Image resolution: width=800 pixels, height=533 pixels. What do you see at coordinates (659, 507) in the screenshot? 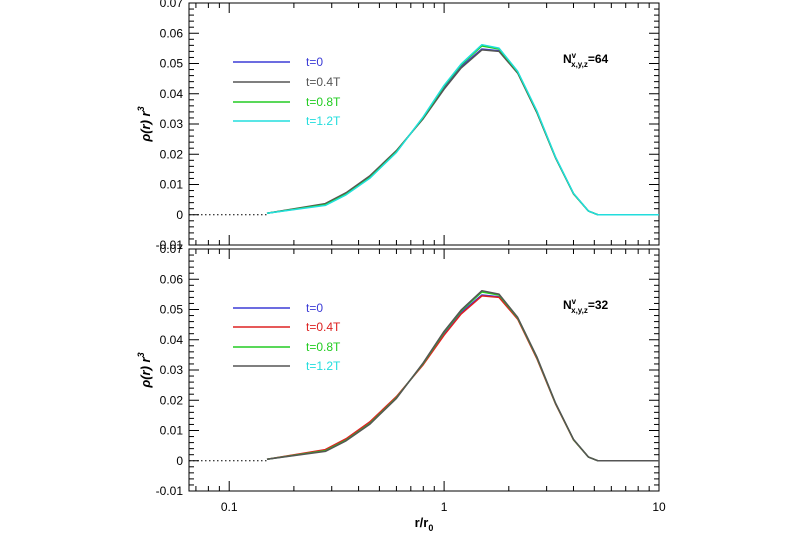
I see `x-tick-label: 10` at bounding box center [659, 507].